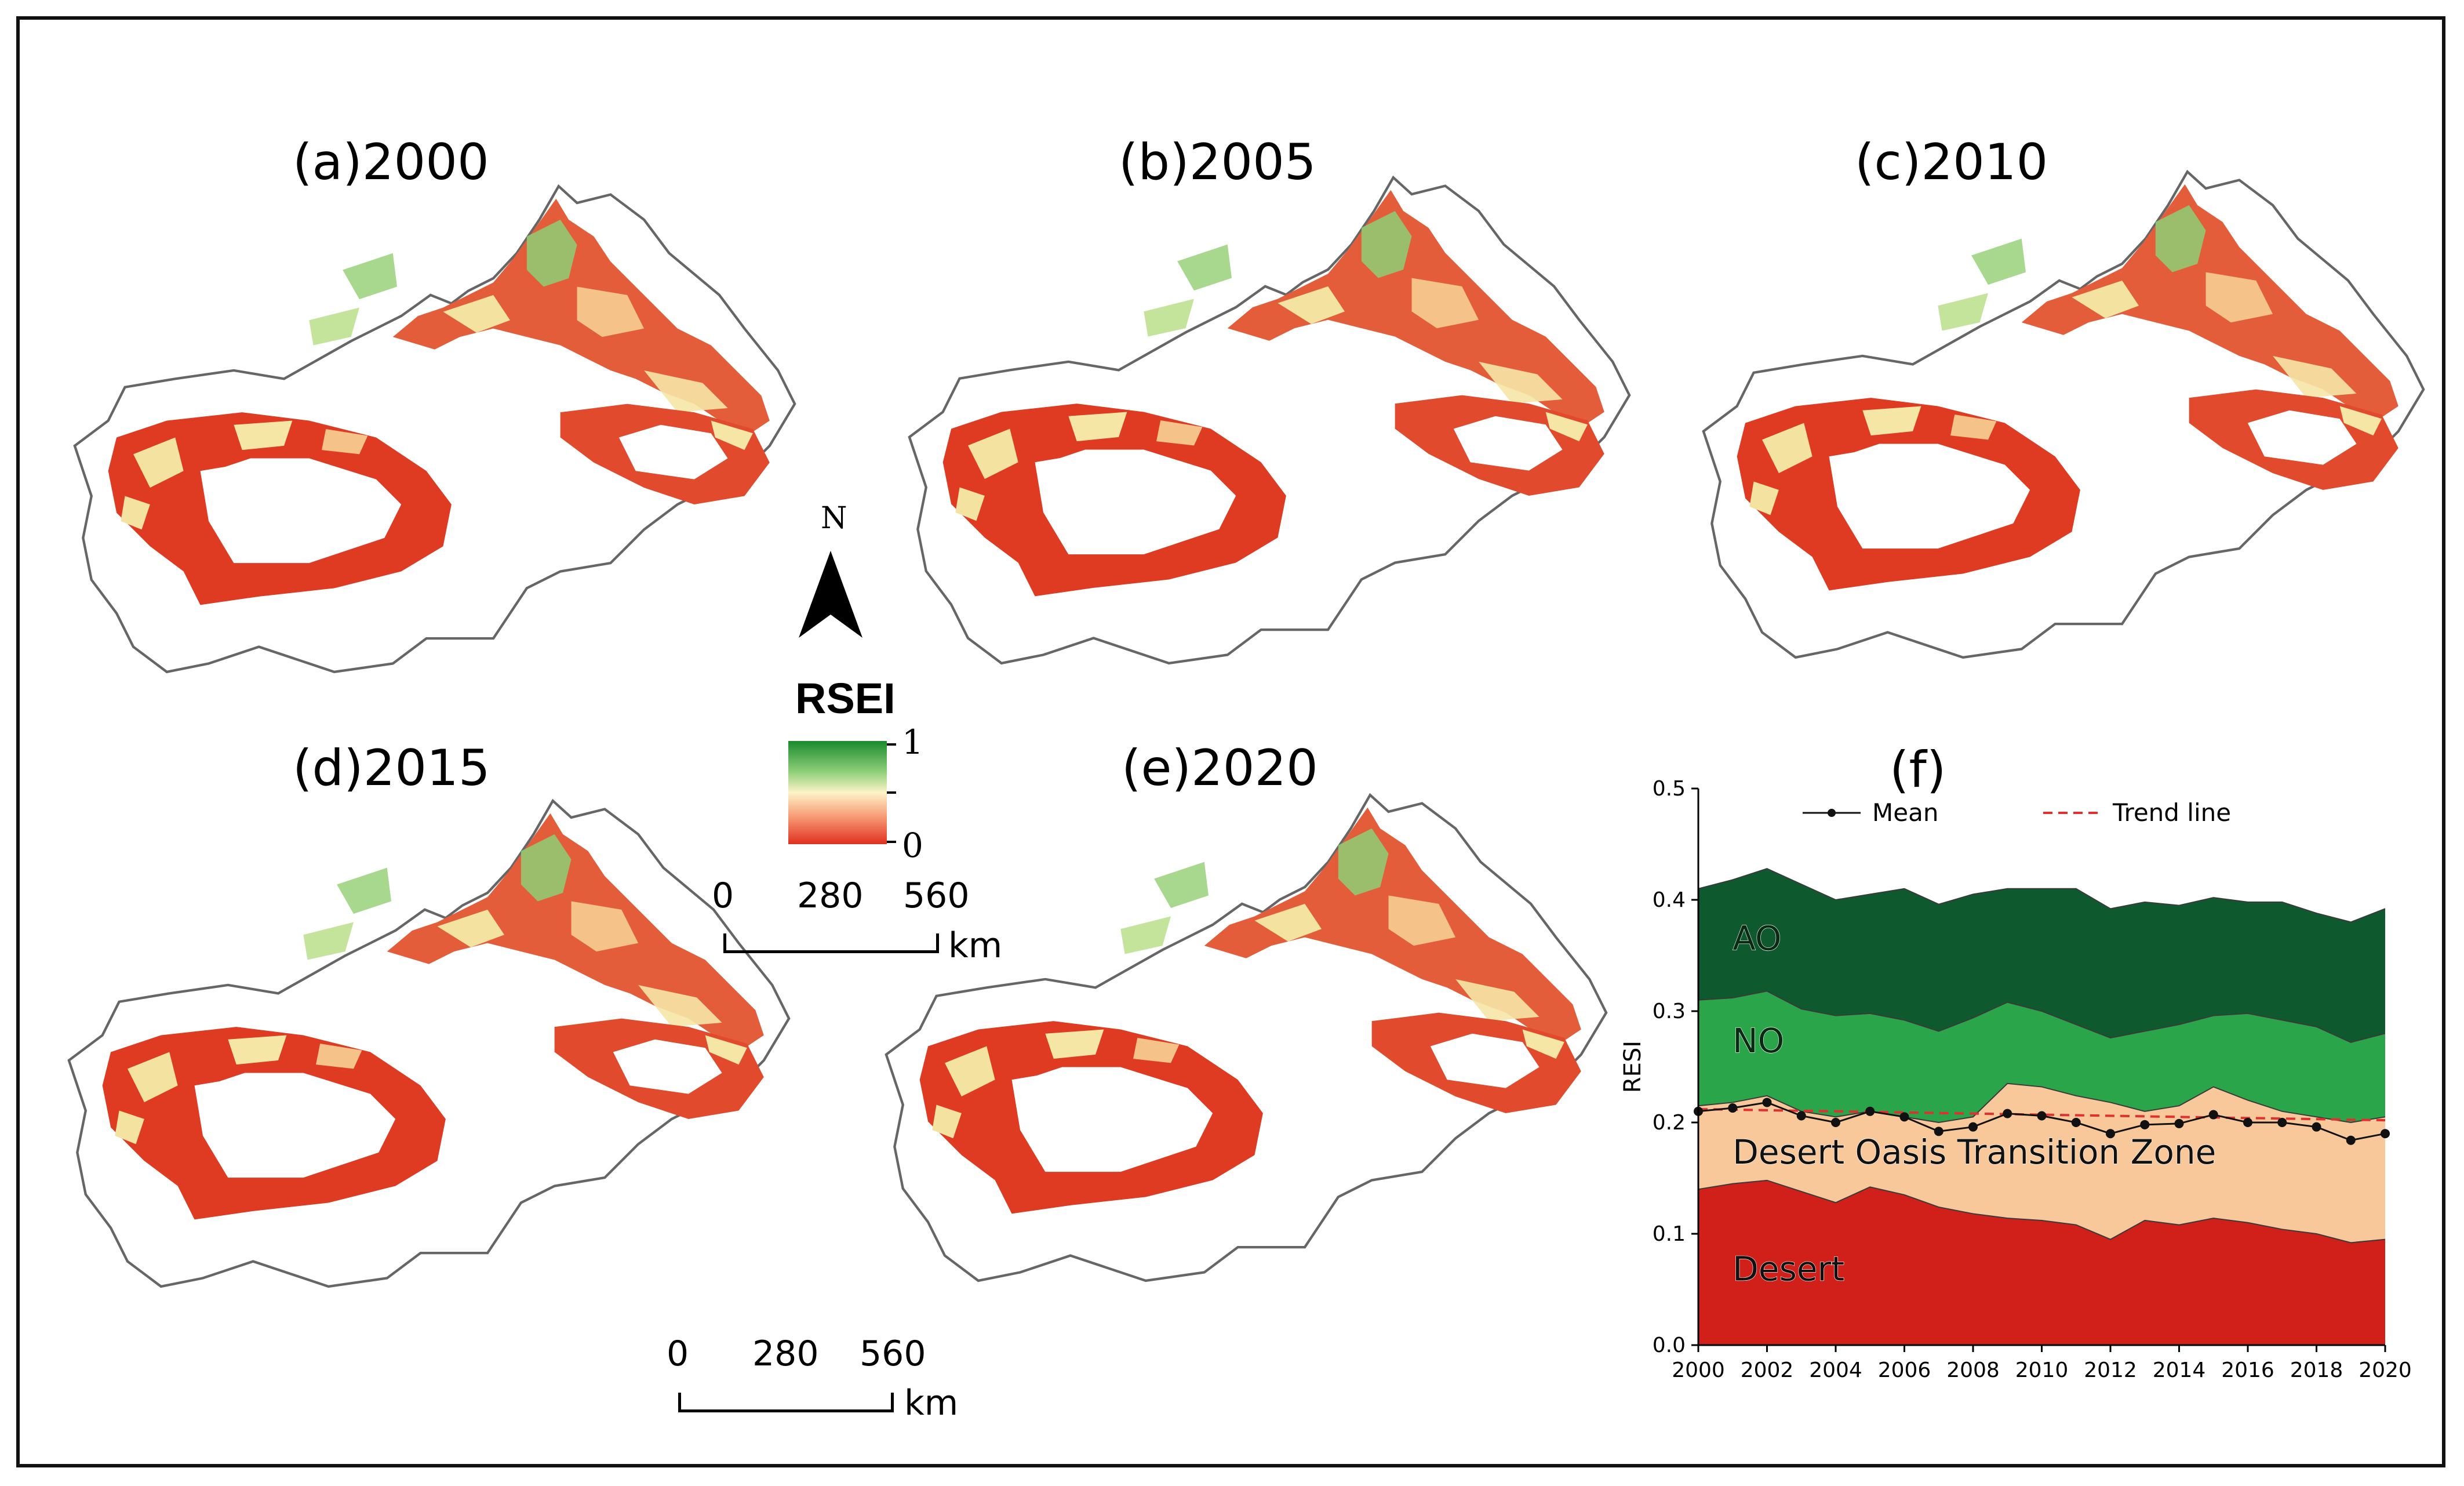 The width and height of the screenshot is (2464, 1486). I want to click on x-tick-label: 2010, so click(2042, 1370).